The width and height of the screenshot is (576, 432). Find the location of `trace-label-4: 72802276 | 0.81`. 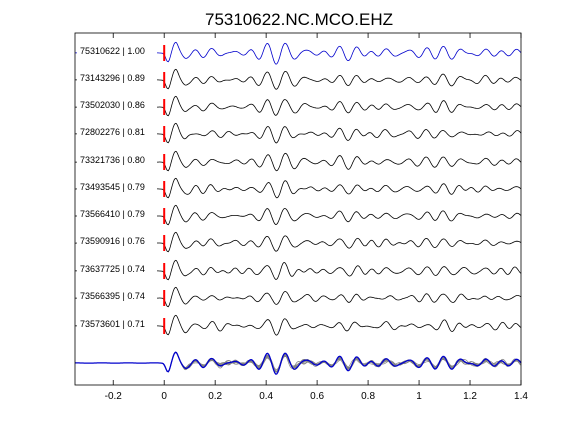

trace-label-4: 72802276 | 0.81 is located at coordinates (112, 132).